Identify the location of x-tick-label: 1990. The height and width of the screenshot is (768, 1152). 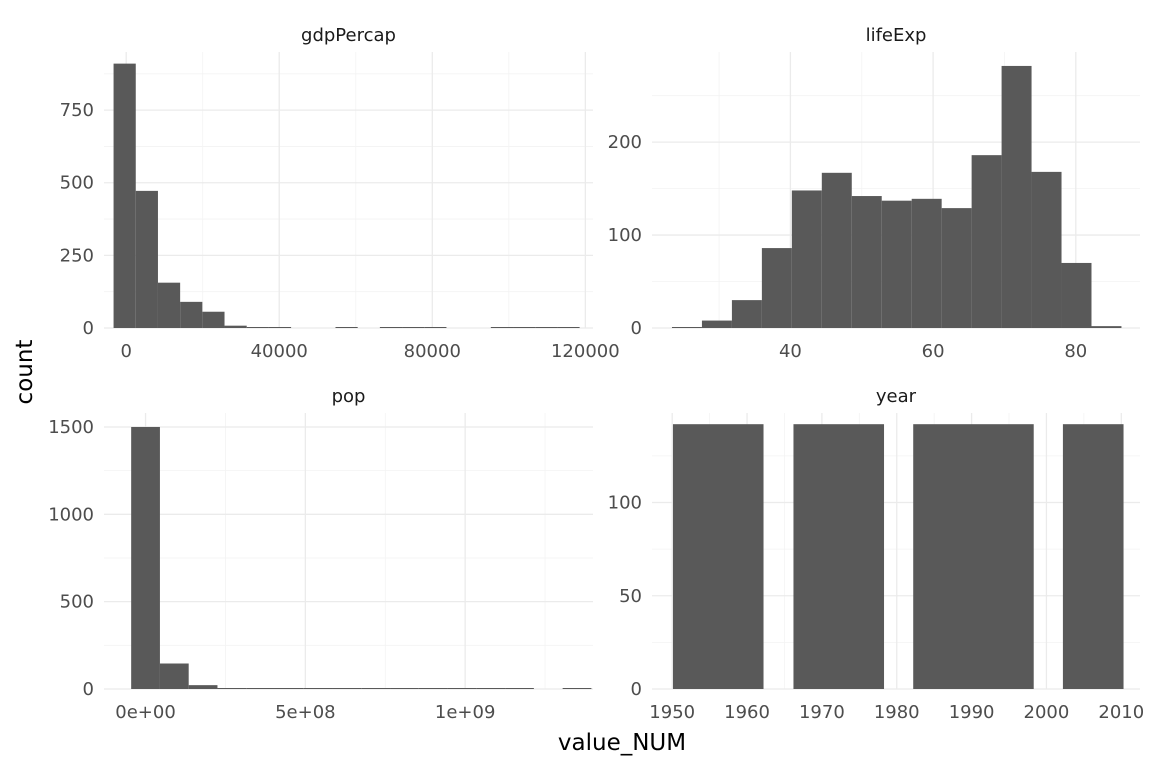
(972, 712).